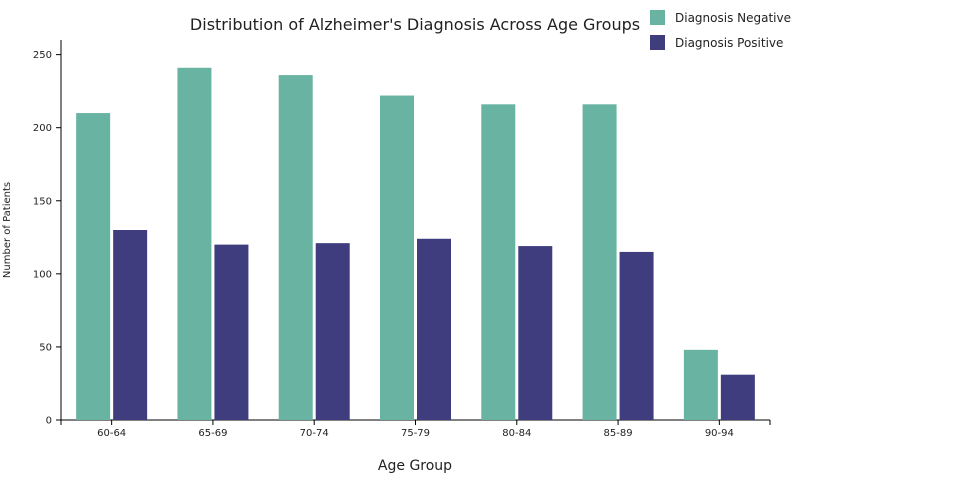 The image size is (960, 500). Describe the element at coordinates (42, 55) in the screenshot. I see `y-tick-label: 250` at that location.